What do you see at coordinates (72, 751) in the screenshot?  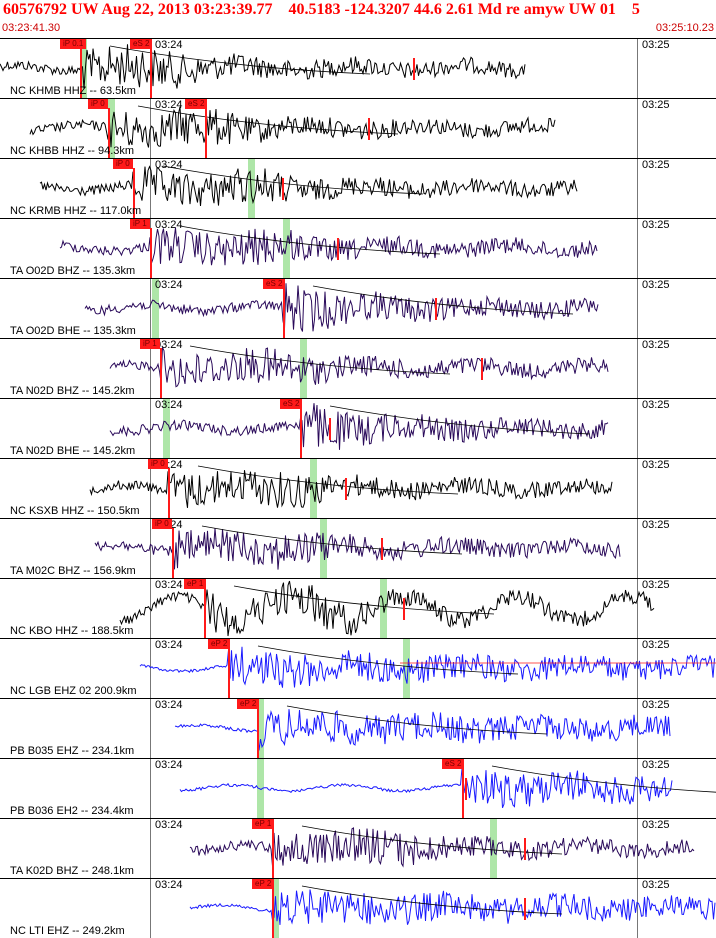 I see `station-label: PB B035 EHZ -- 234.1km` at bounding box center [72, 751].